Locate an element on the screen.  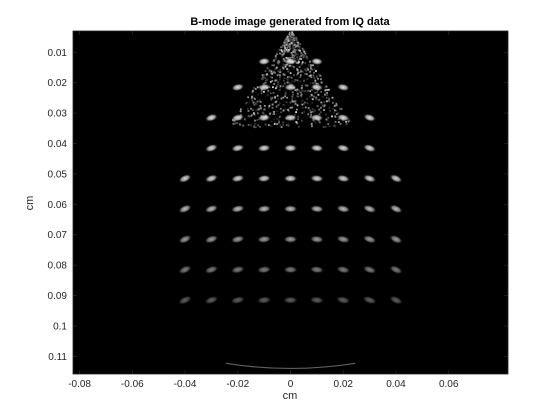
sector-bottom-arc is located at coordinates (290, 366).